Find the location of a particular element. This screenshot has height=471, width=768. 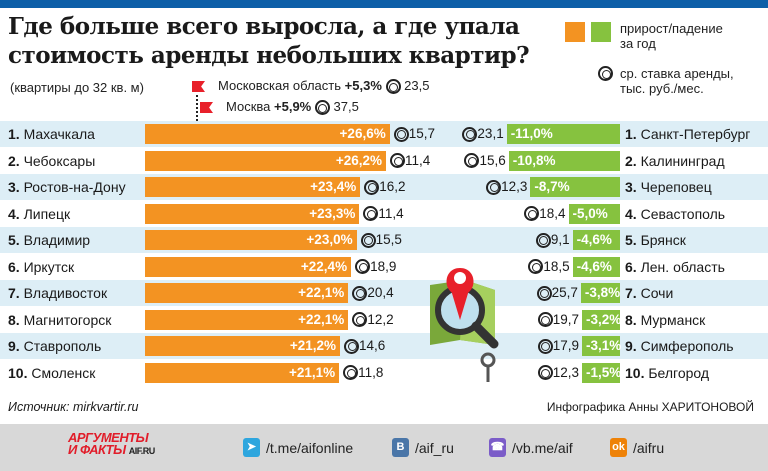

decline-city: 2. Калининград is located at coordinates (675, 161).